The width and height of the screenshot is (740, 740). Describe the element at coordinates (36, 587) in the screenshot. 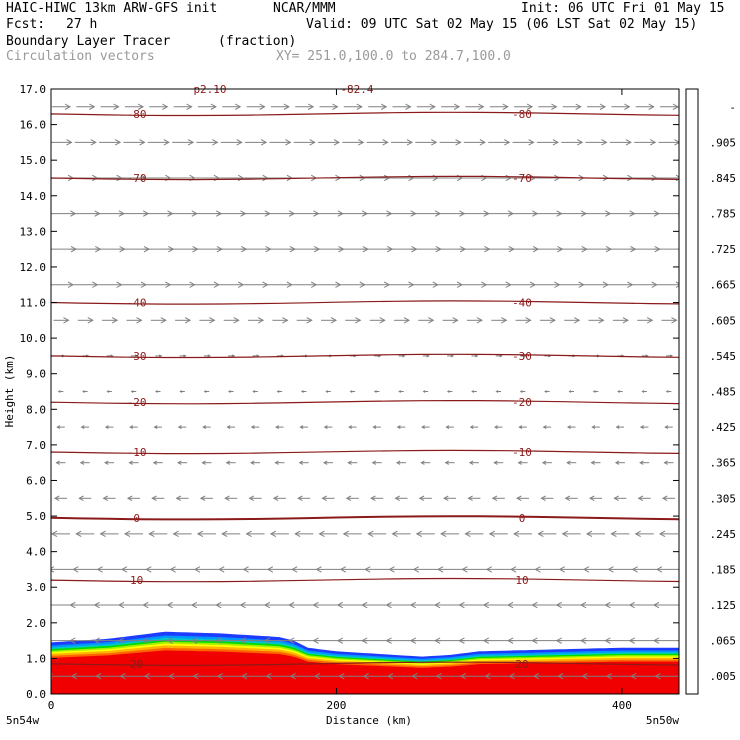

I see `y-tick-label: 3.0` at that location.